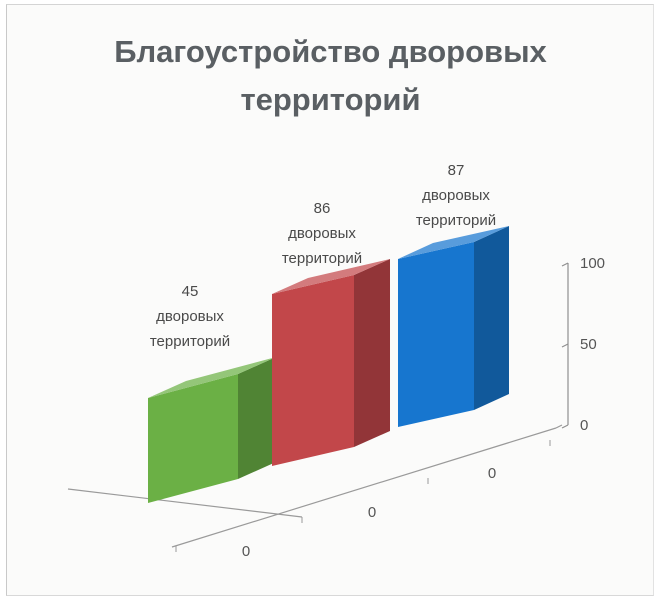  What do you see at coordinates (588, 344) in the screenshot?
I see `y-tick-label: 50` at bounding box center [588, 344].